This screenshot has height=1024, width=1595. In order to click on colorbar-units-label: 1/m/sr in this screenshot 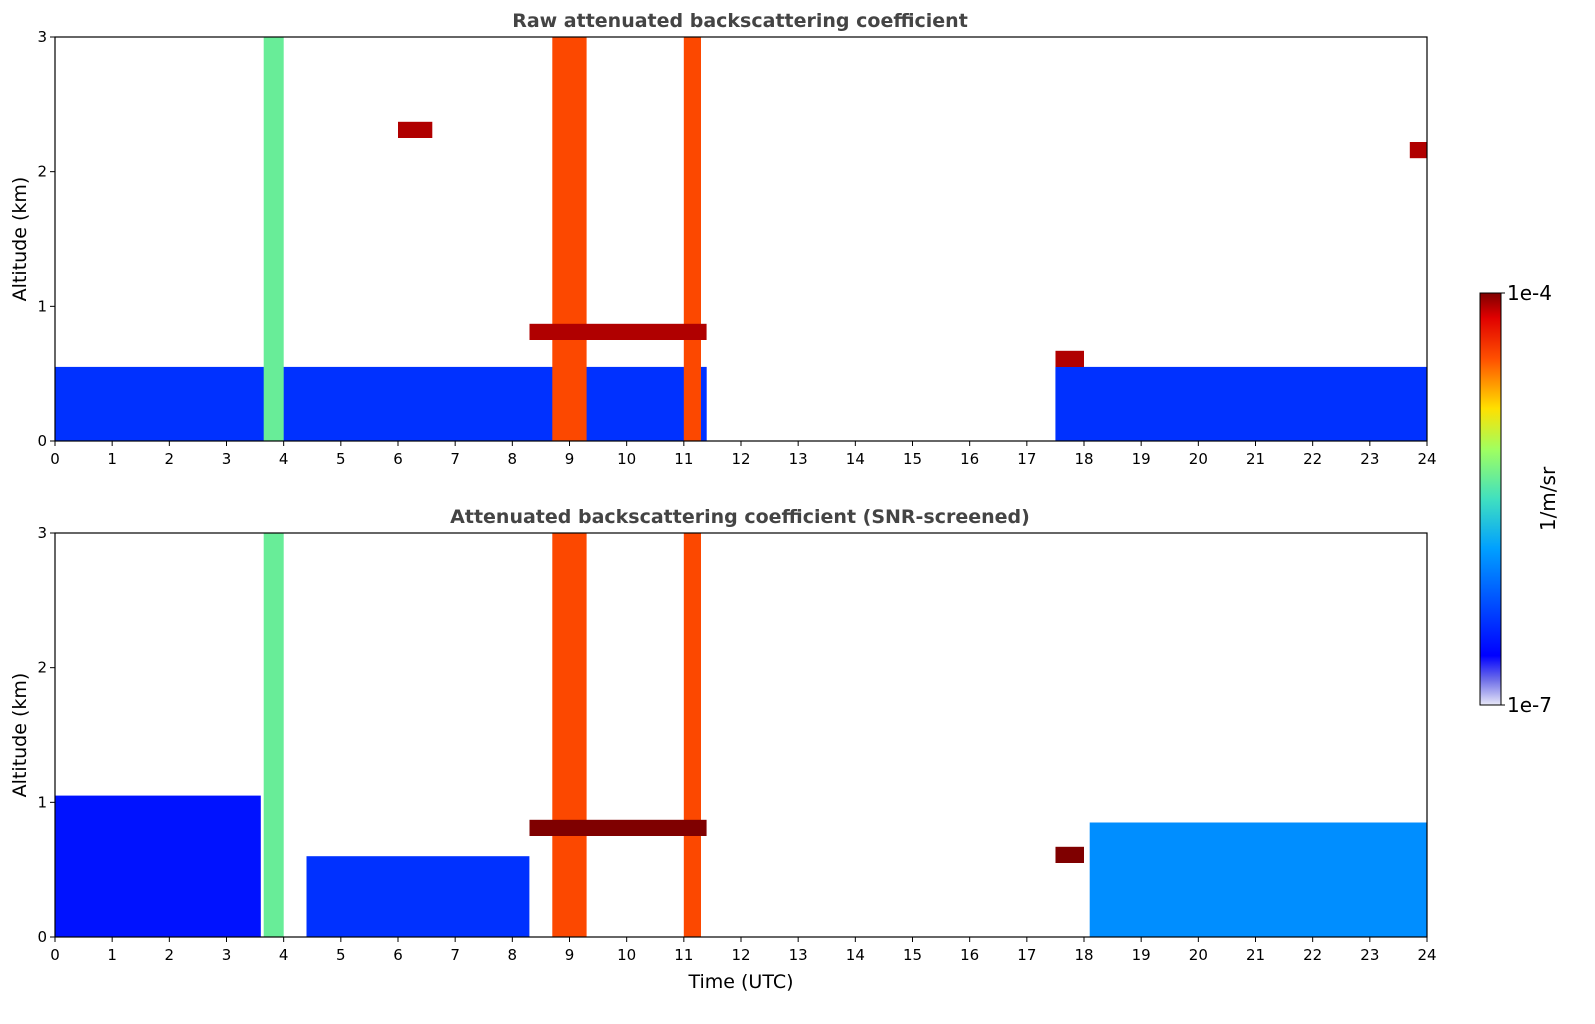, I will do `click(1548, 498)`.